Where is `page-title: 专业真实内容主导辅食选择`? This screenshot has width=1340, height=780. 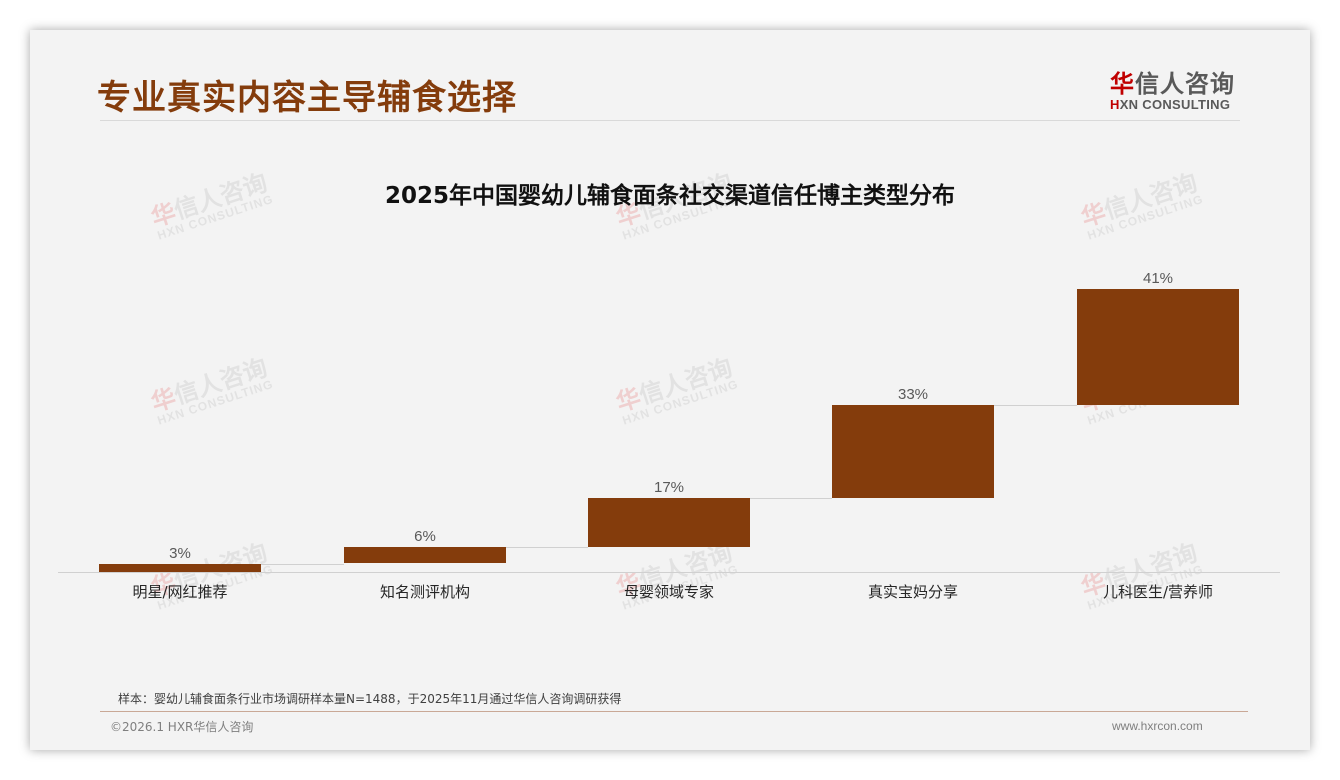
page-title: 专业真实内容主导辅食选择 is located at coordinates (307, 98).